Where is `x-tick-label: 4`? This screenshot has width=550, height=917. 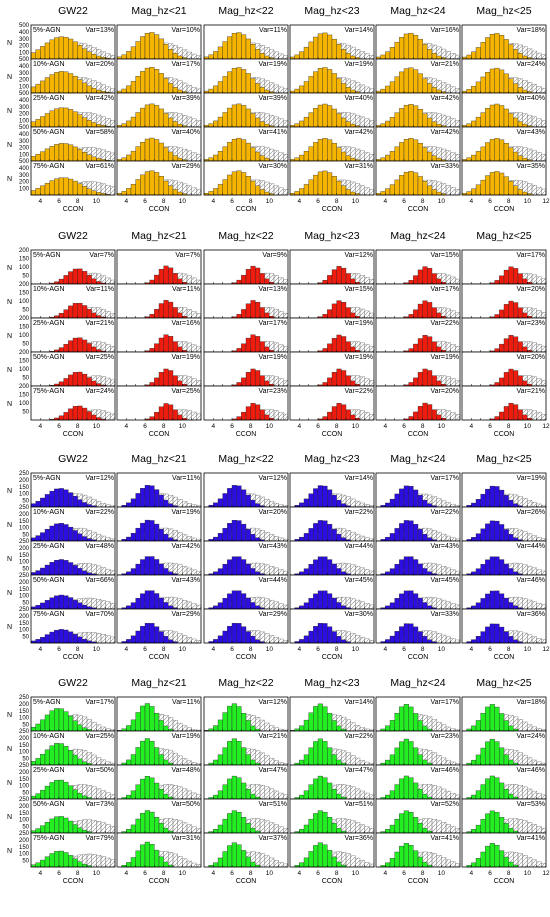 x-tick-label: 4 is located at coordinates (214, 873).